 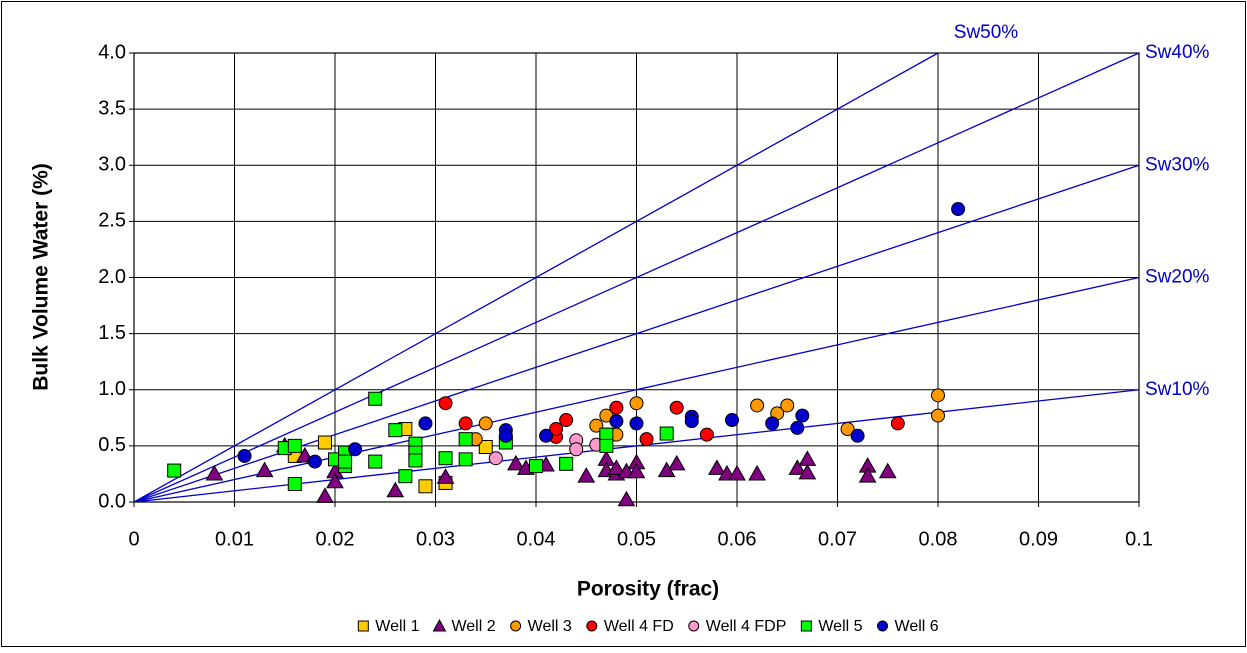 I want to click on legend-label: Well 4 FDP, so click(x=746, y=626).